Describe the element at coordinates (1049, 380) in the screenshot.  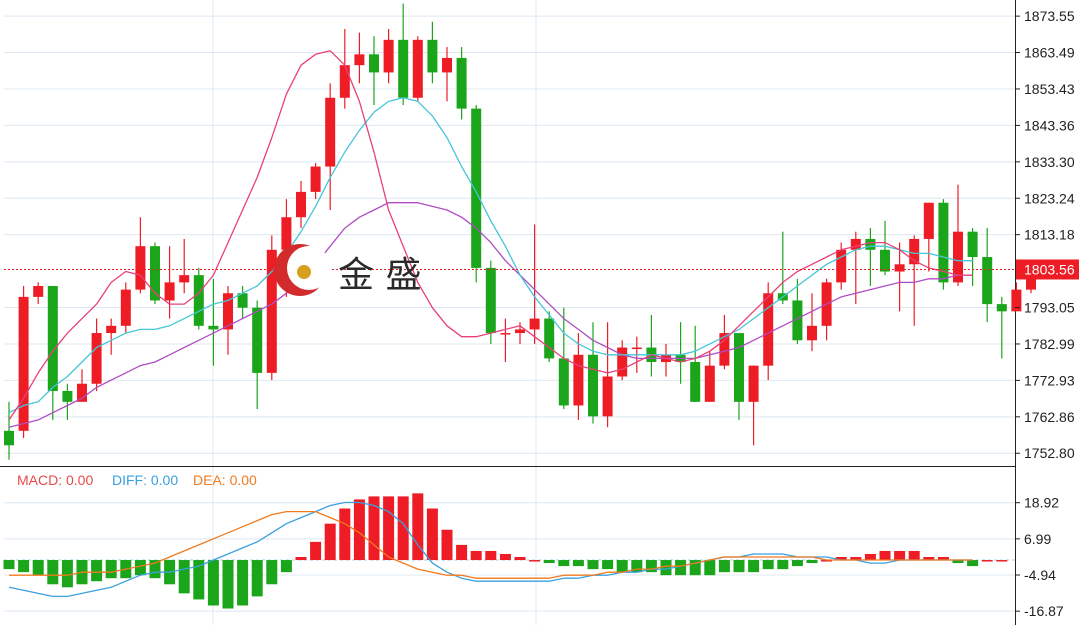
I see `price-tick-label: 1772.93` at that location.